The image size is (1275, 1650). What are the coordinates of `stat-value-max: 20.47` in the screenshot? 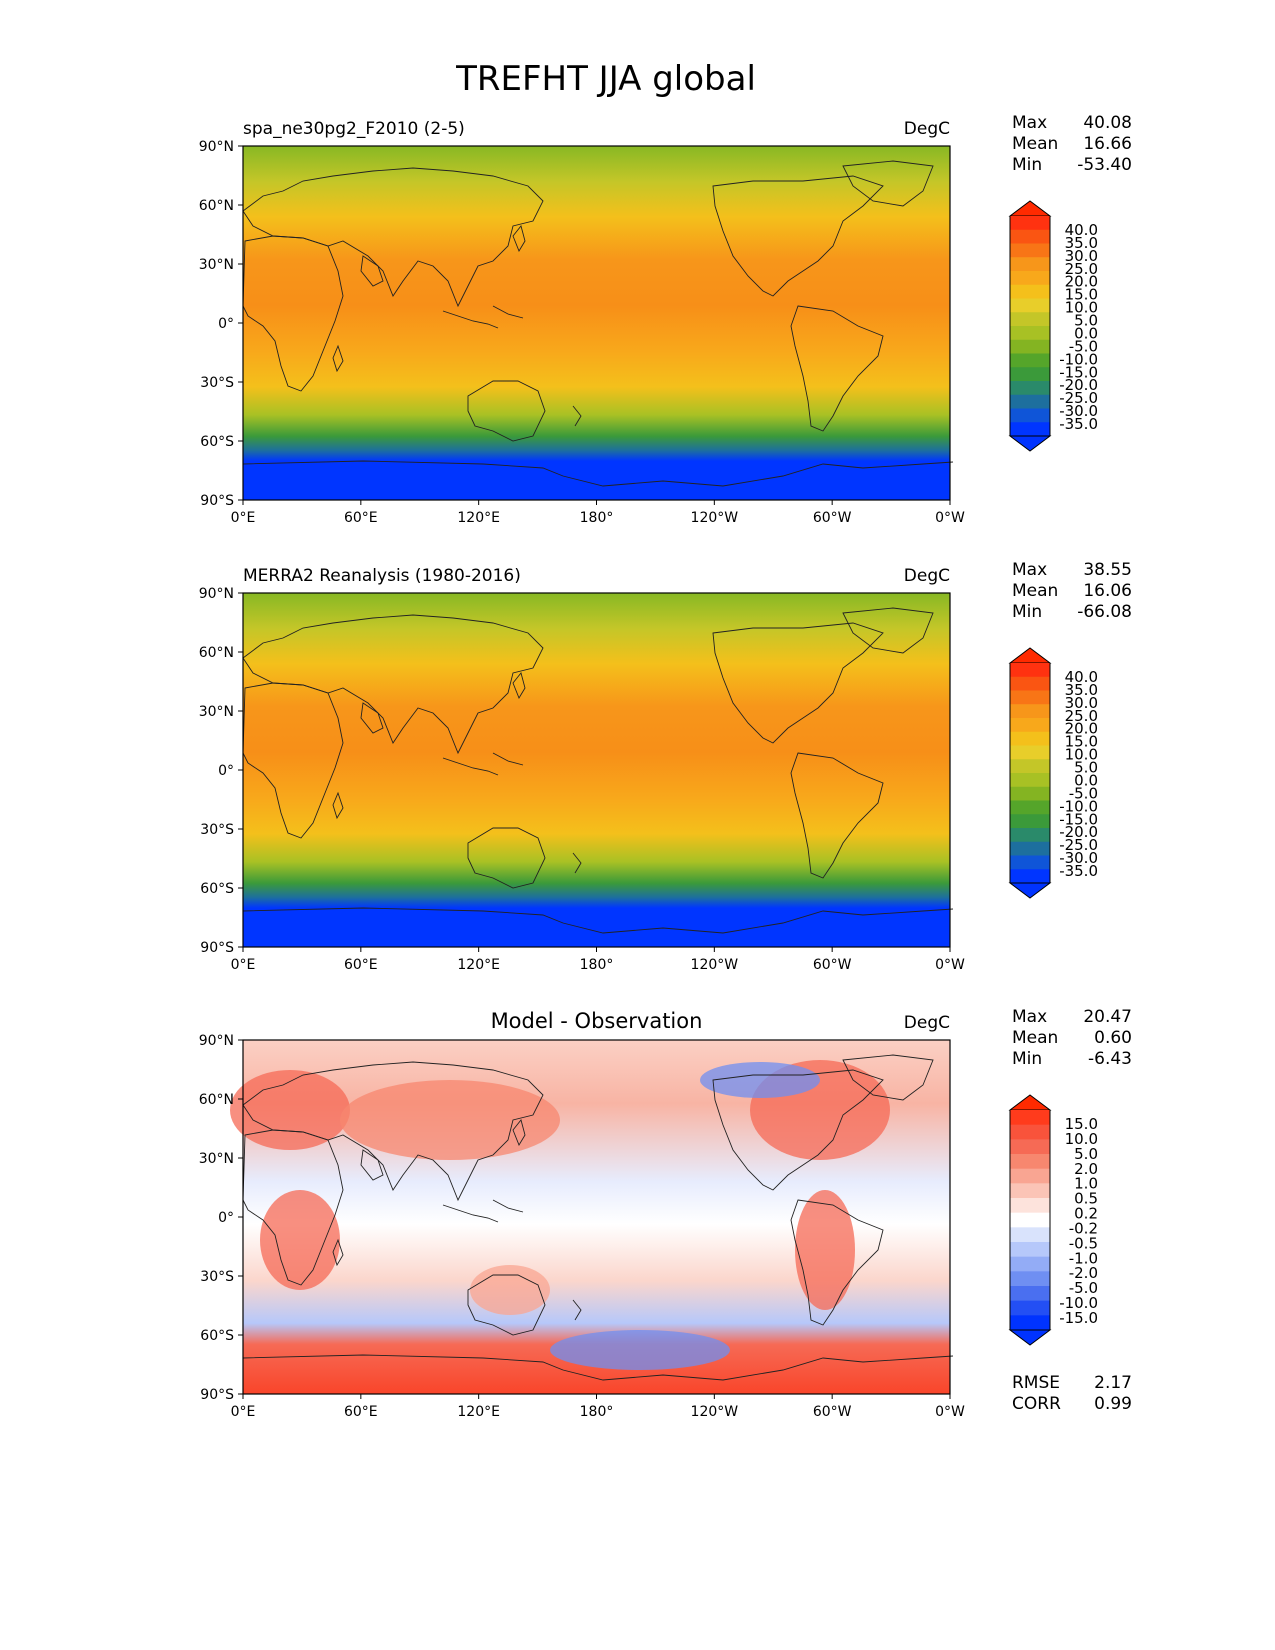 It's located at (1107, 1017).